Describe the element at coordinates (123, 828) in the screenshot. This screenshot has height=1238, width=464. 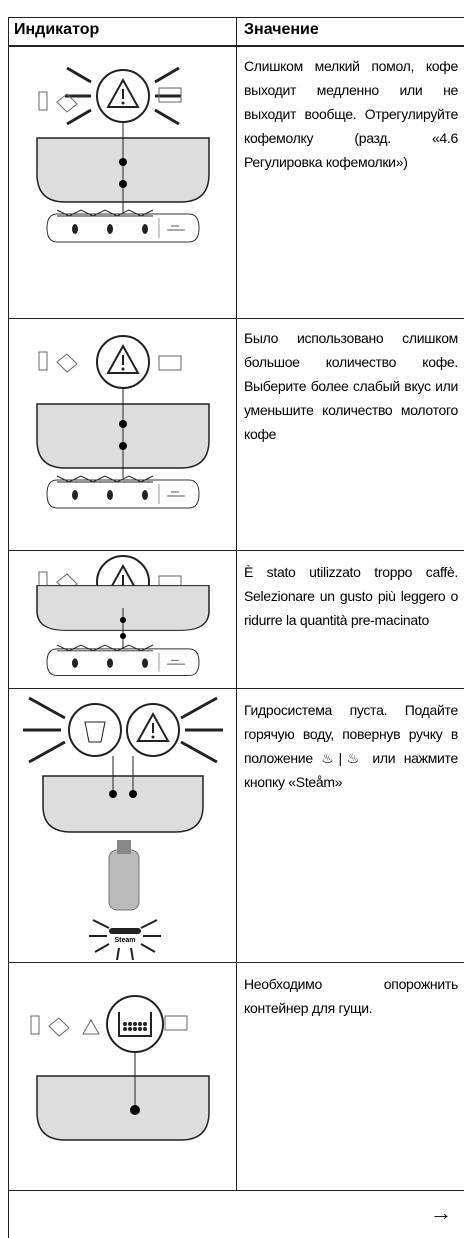
I see `illustration: Steam` at that location.